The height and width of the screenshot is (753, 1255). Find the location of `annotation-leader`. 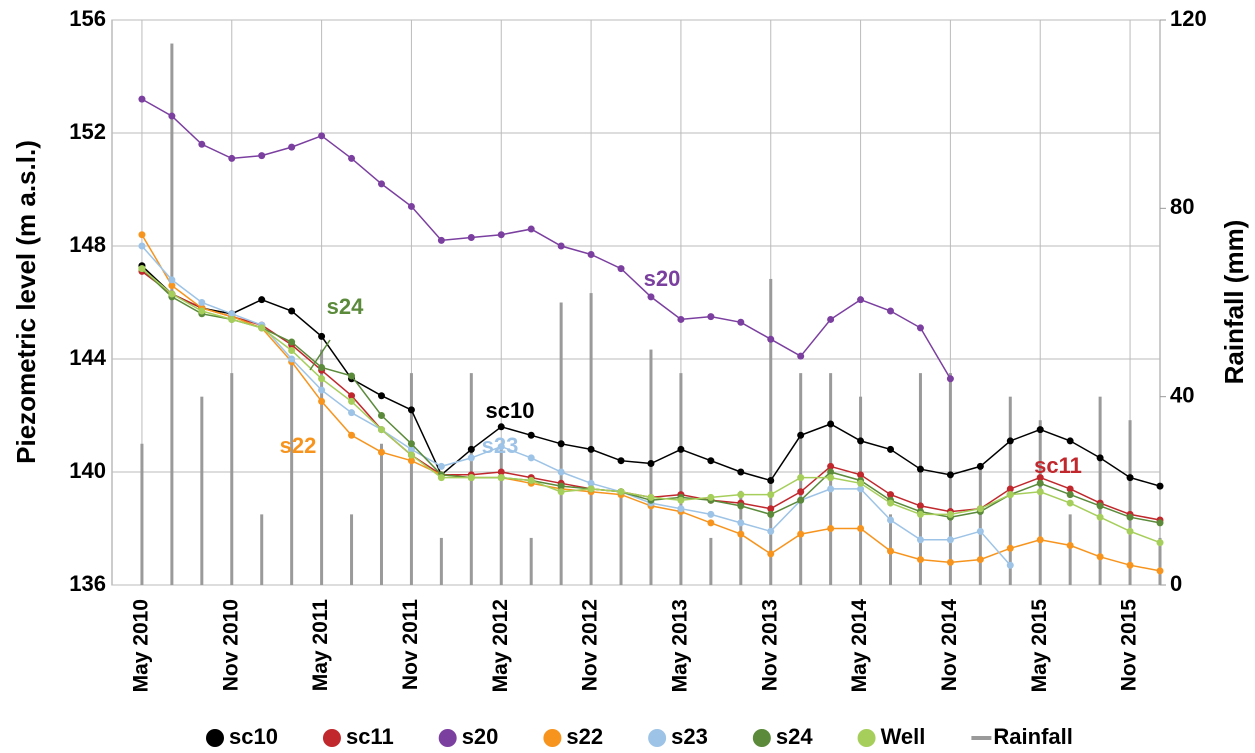

annotation-leader is located at coordinates (320, 355).